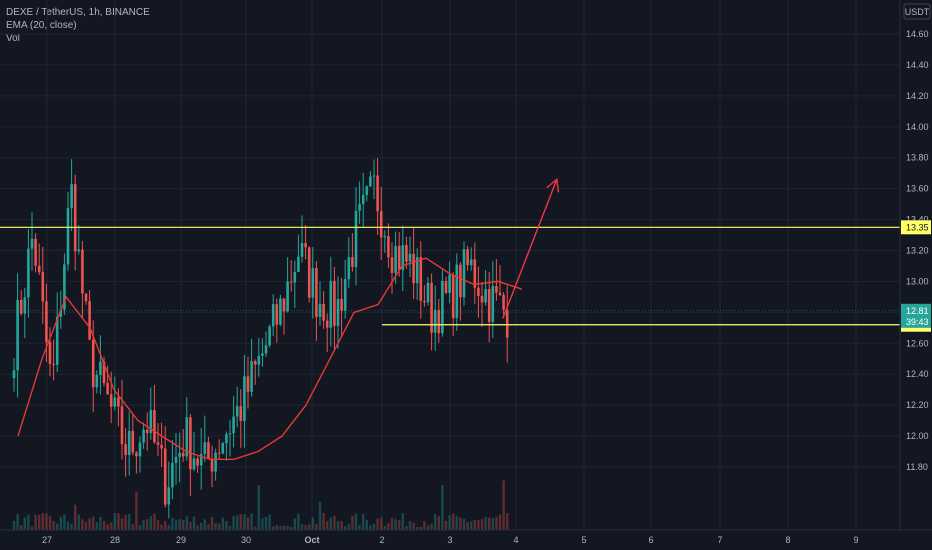  Describe the element at coordinates (530, 249) in the screenshot. I see `projection-arrow` at that location.